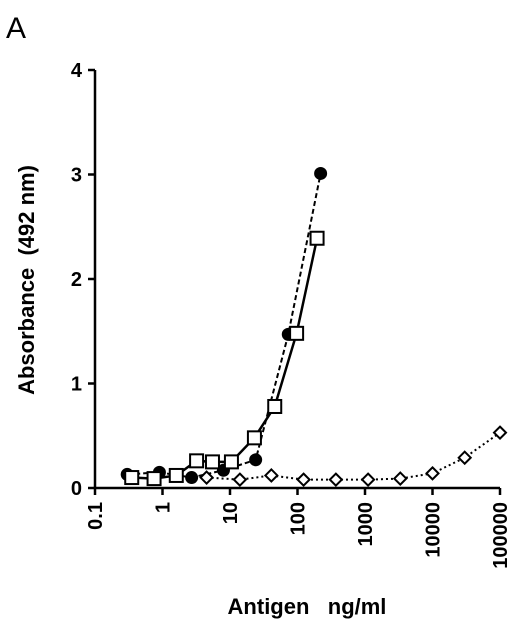 This screenshot has width=520, height=643. I want to click on x-tick-label: 100000, so click(501, 535).